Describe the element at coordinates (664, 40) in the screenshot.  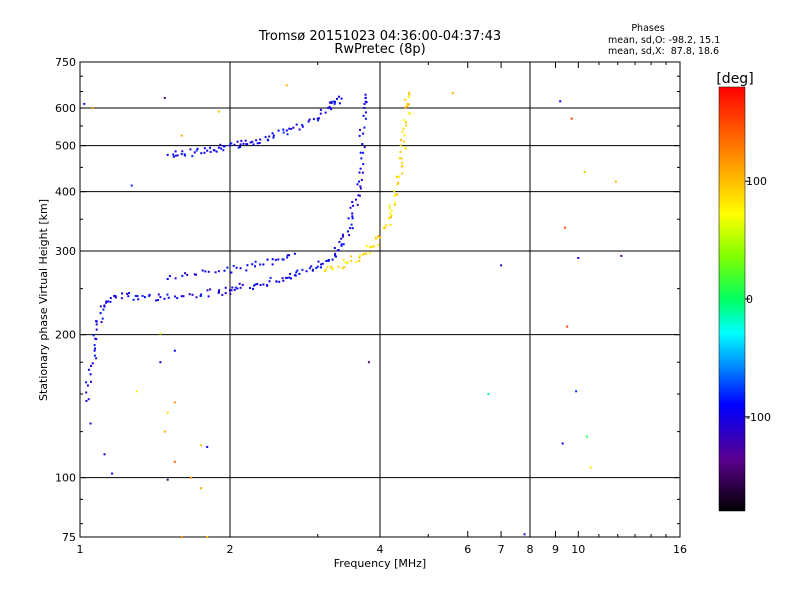
I see `phase-stats-o: mean, sd,O: -98.2, 15.1` at that location.